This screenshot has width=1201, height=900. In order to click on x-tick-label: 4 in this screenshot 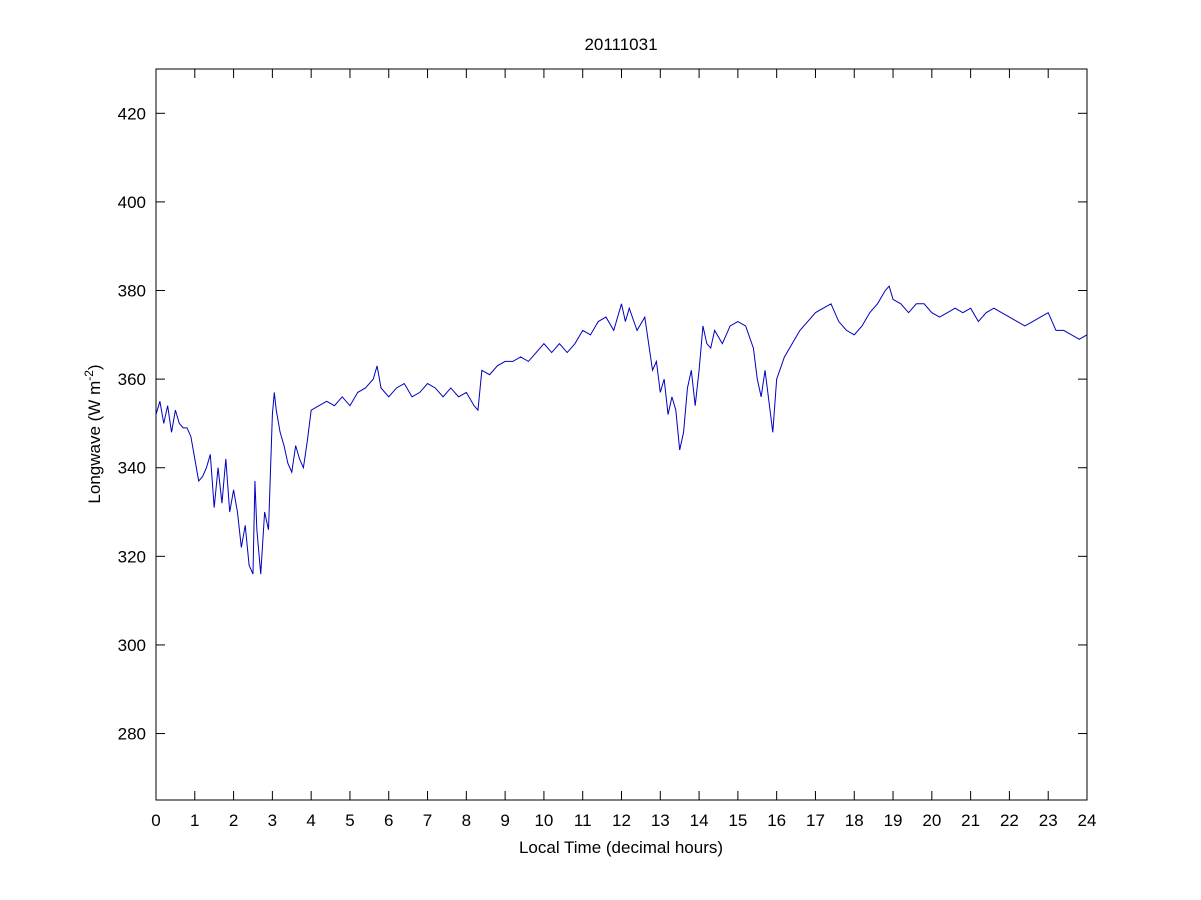, I will do `click(310, 820)`.